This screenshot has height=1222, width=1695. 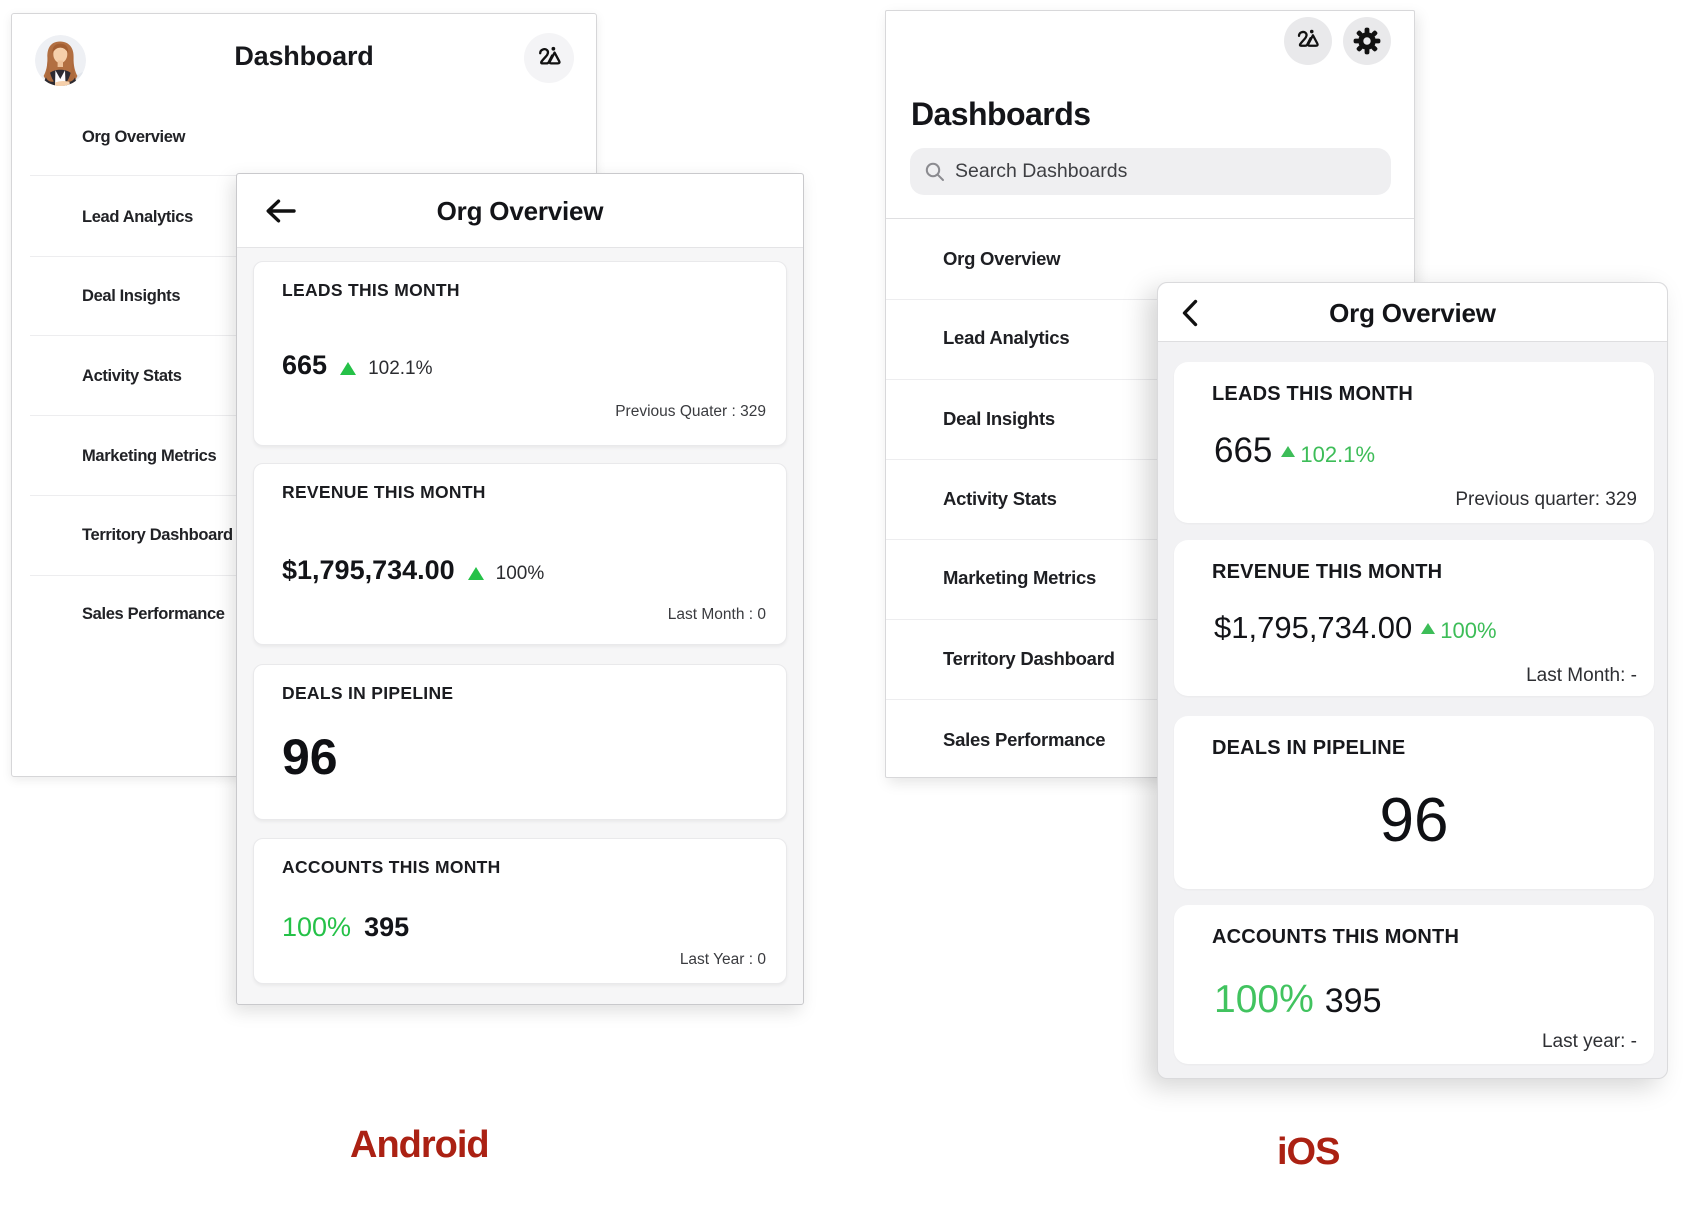 What do you see at coordinates (690, 411) in the screenshot?
I see `card-footer: Previous Quater : 329` at bounding box center [690, 411].